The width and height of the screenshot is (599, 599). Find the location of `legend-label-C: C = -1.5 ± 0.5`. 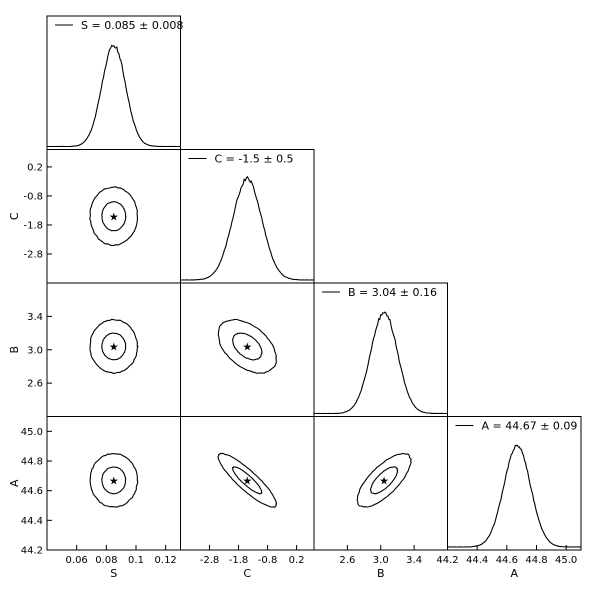

legend-label-C: C = -1.5 ± 0.5 is located at coordinates (254, 159).